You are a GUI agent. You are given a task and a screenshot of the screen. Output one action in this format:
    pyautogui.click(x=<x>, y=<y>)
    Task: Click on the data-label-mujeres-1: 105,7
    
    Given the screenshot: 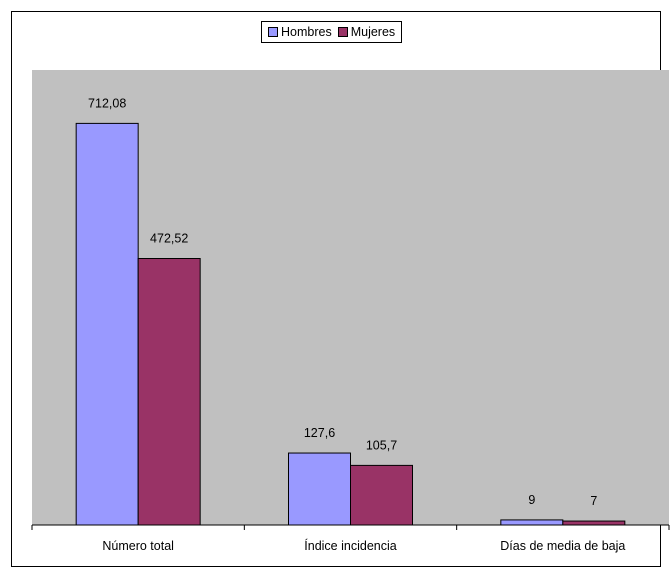 What is the action you would take?
    pyautogui.click(x=381, y=445)
    